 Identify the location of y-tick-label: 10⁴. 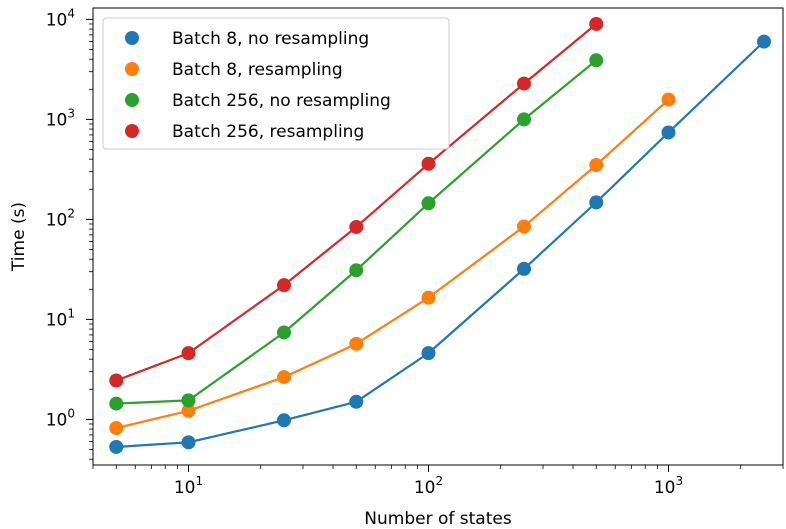
(60, 18).